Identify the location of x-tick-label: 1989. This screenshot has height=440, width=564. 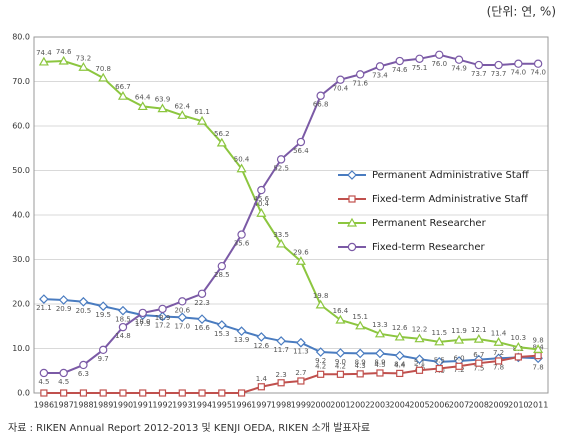
(103, 405).